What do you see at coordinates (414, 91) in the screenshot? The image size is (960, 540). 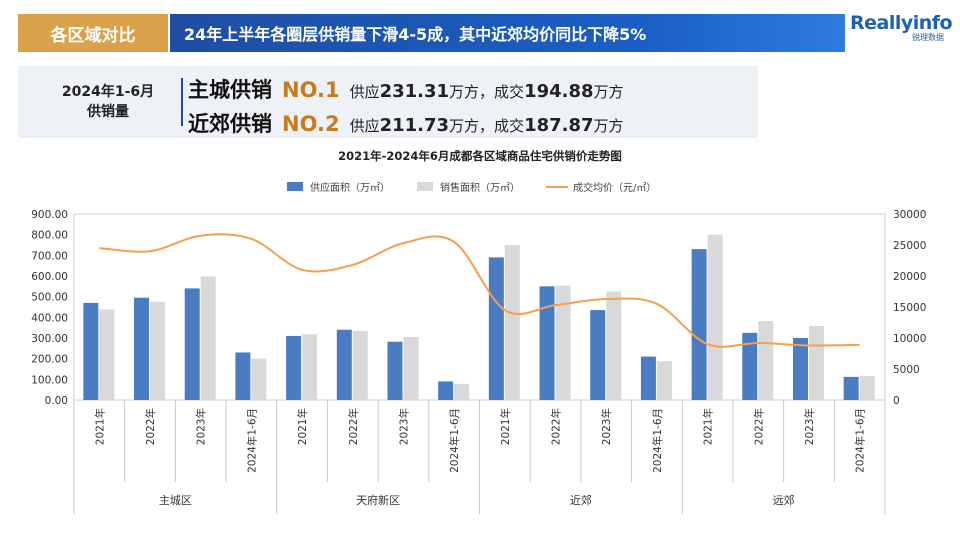 I see `summary-supply-value: 231.31` at bounding box center [414, 91].